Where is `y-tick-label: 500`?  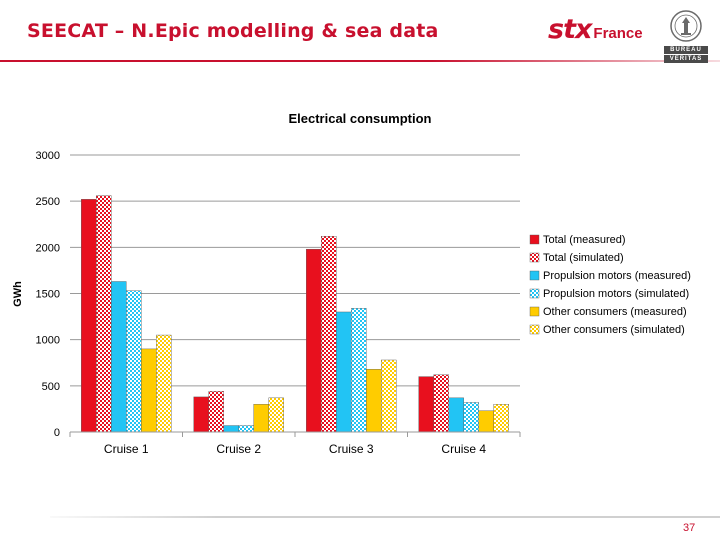 y-tick-label: 500 is located at coordinates (51, 387).